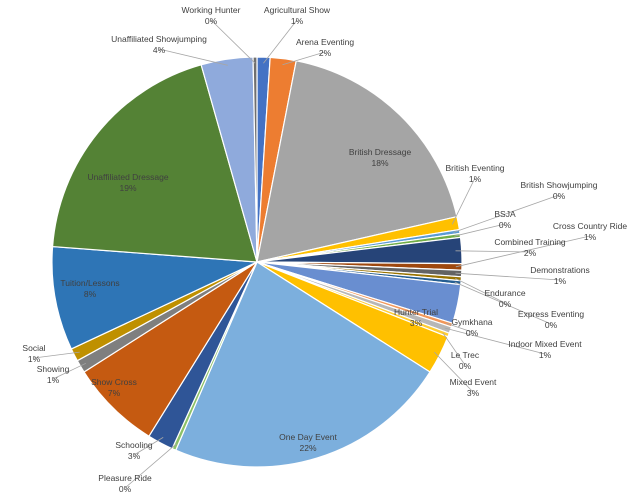 Image resolution: width=640 pixels, height=503 pixels. I want to click on slice-label-arena-eventing: Arena Eventing 2%, so click(325, 47).